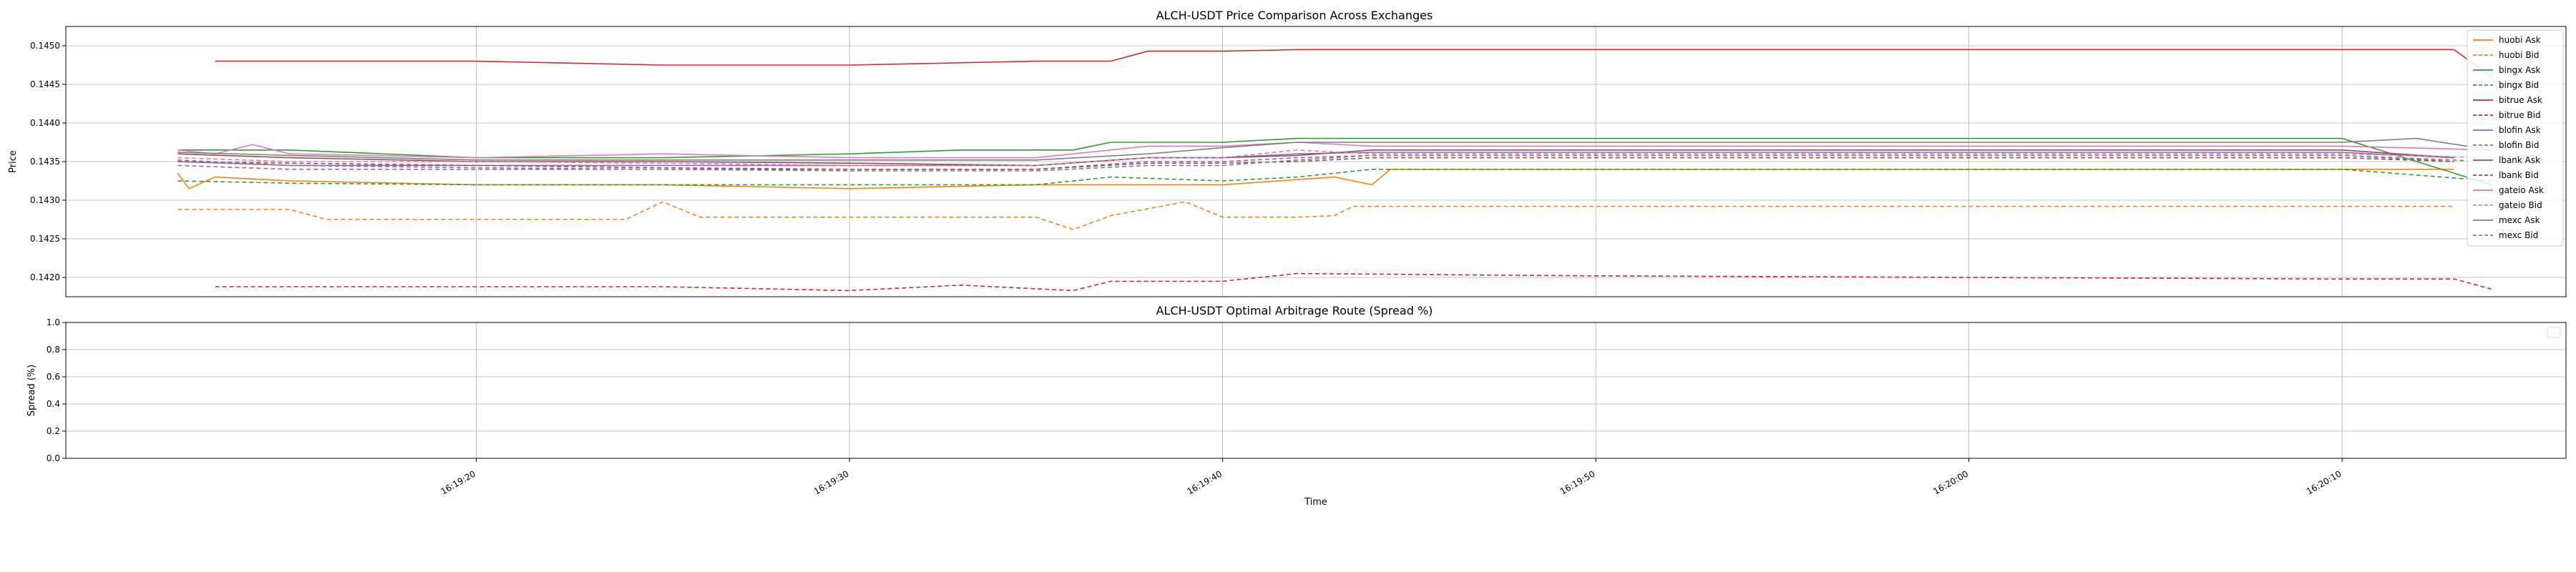  What do you see at coordinates (13, 161) in the screenshot?
I see `price-y-axis-label: Price` at bounding box center [13, 161].